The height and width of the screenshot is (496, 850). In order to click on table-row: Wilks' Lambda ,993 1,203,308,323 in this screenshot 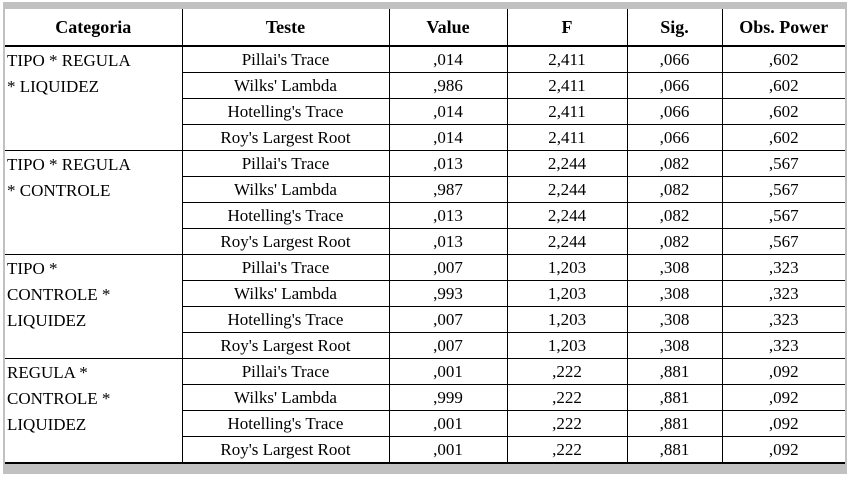, I will do `click(425, 293)`.